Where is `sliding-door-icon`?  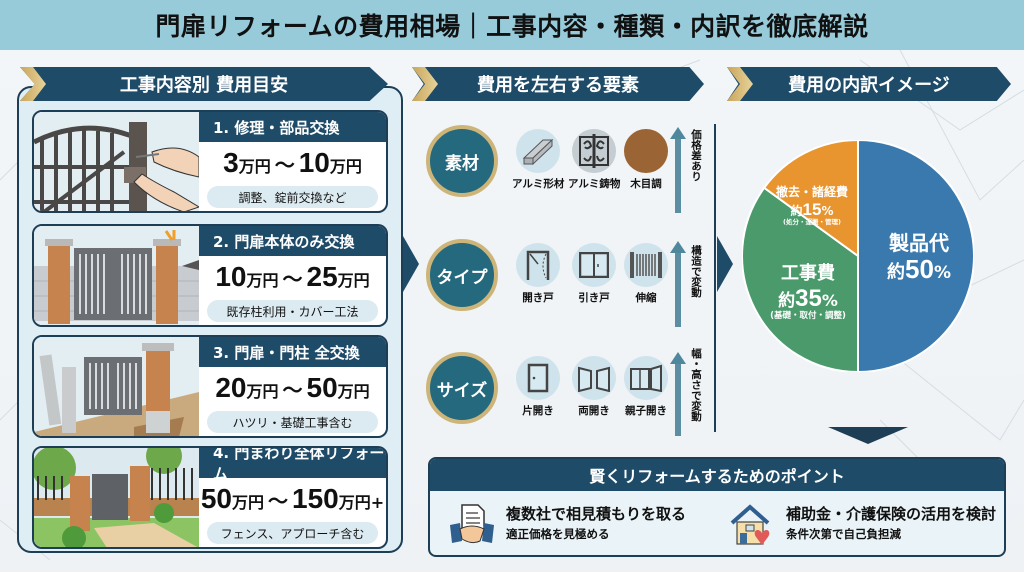
sliding-door-icon is located at coordinates (594, 265).